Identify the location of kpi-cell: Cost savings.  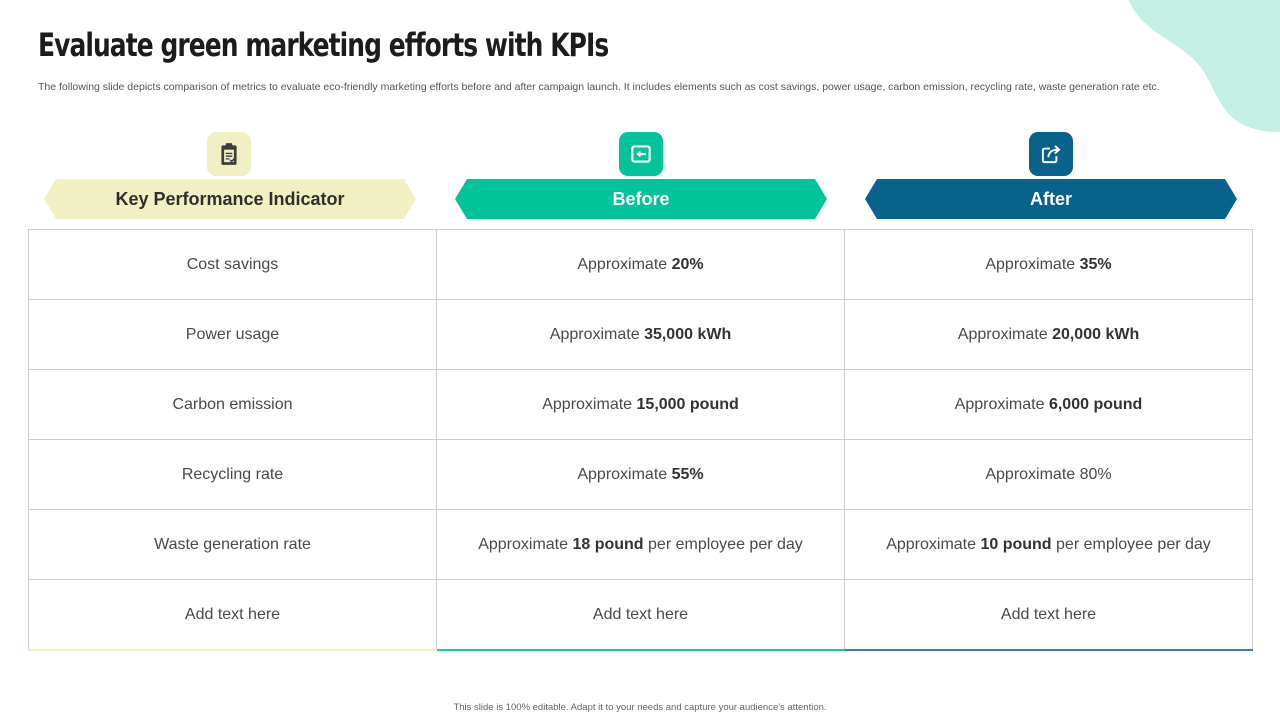
(232, 264).